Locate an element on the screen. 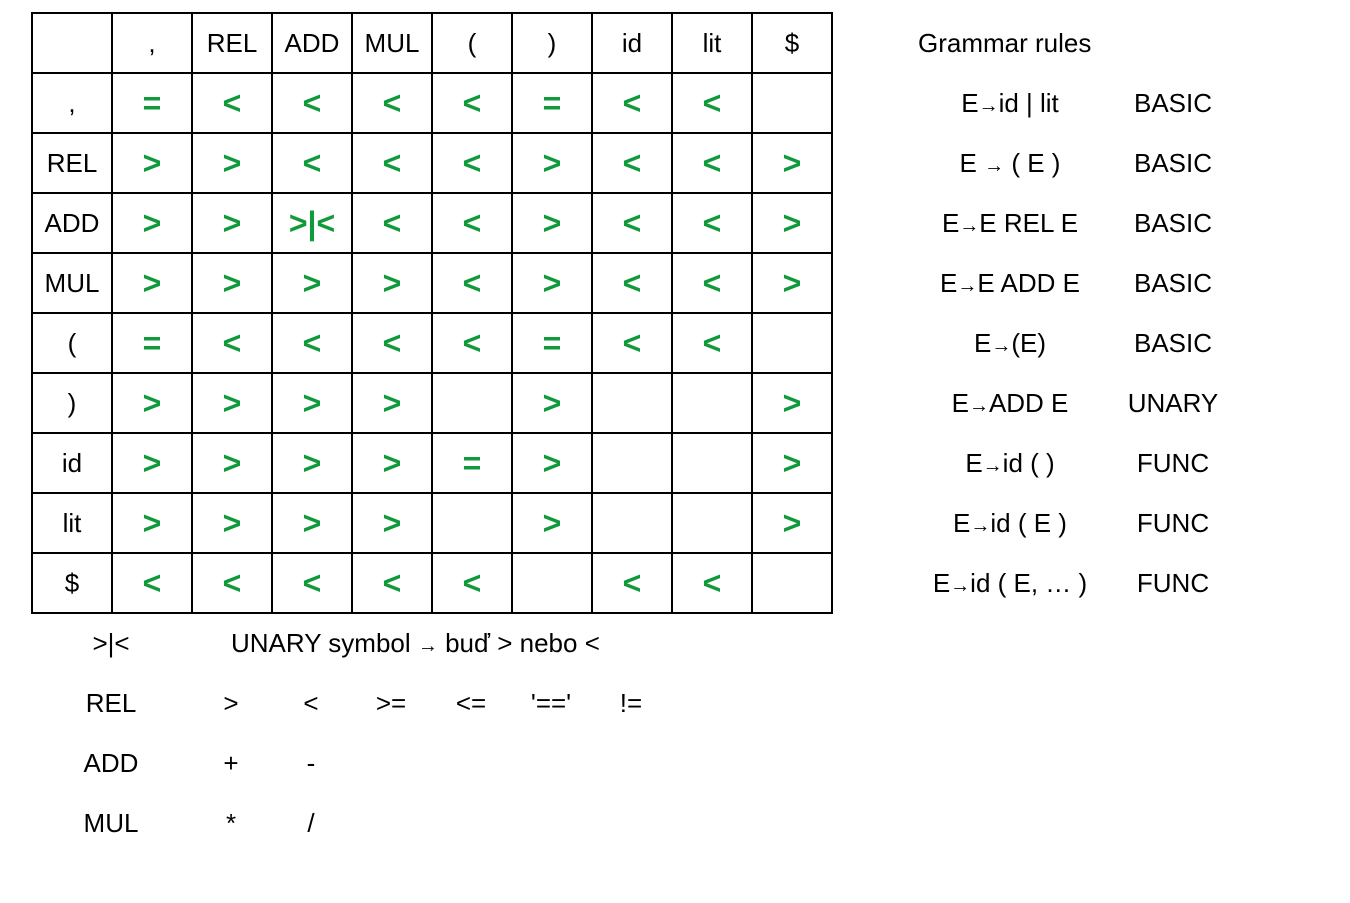 The image size is (1350, 903). row-header: id is located at coordinates (72, 463).